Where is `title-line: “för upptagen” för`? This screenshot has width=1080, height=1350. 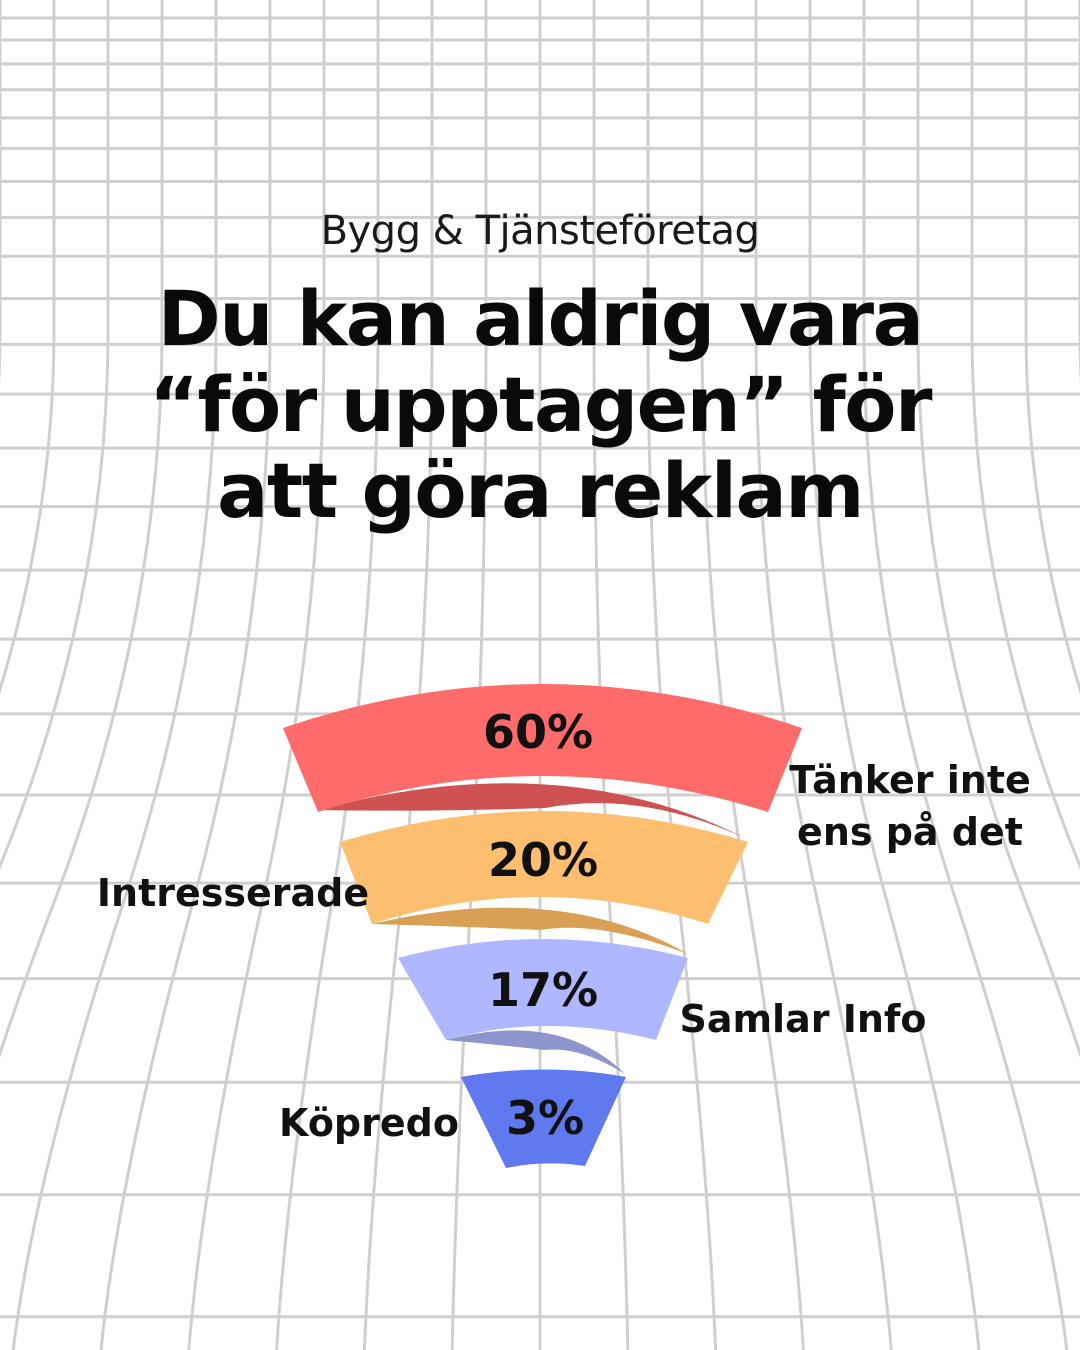 title-line: “för upptagen” för is located at coordinates (540, 404).